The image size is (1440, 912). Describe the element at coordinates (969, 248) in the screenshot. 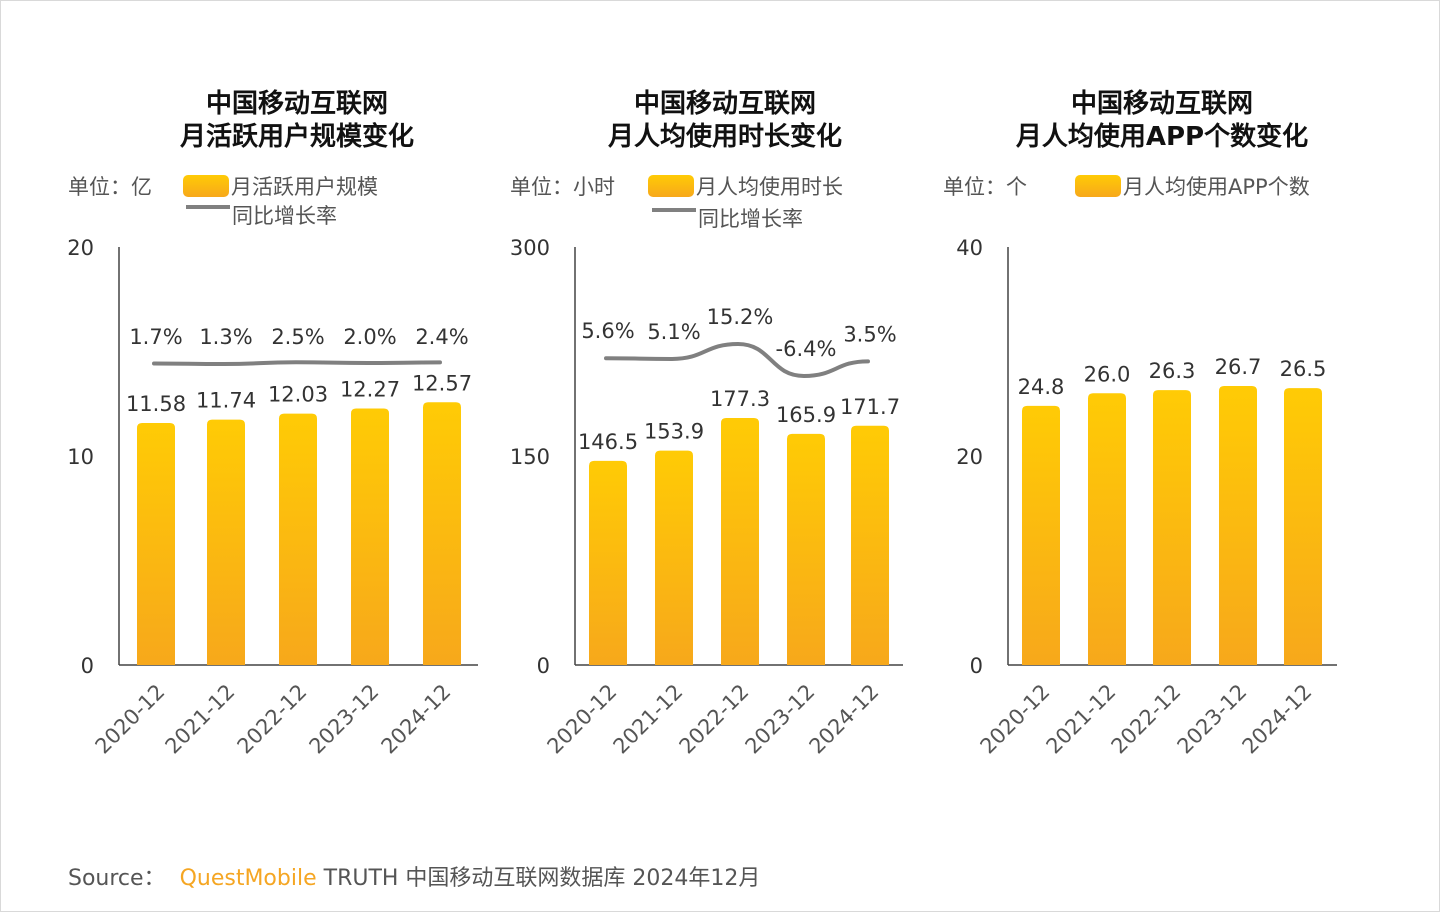

I see `y-tick-label: 40` at that location.